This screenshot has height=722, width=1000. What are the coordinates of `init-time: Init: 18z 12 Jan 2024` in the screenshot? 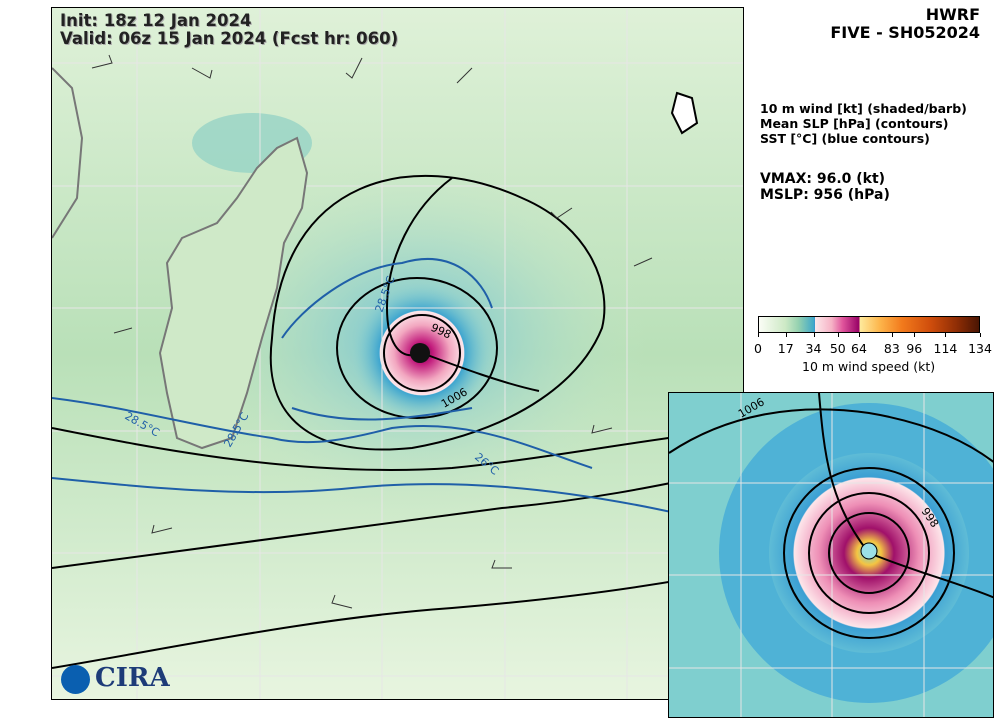 It's located at (156, 20).